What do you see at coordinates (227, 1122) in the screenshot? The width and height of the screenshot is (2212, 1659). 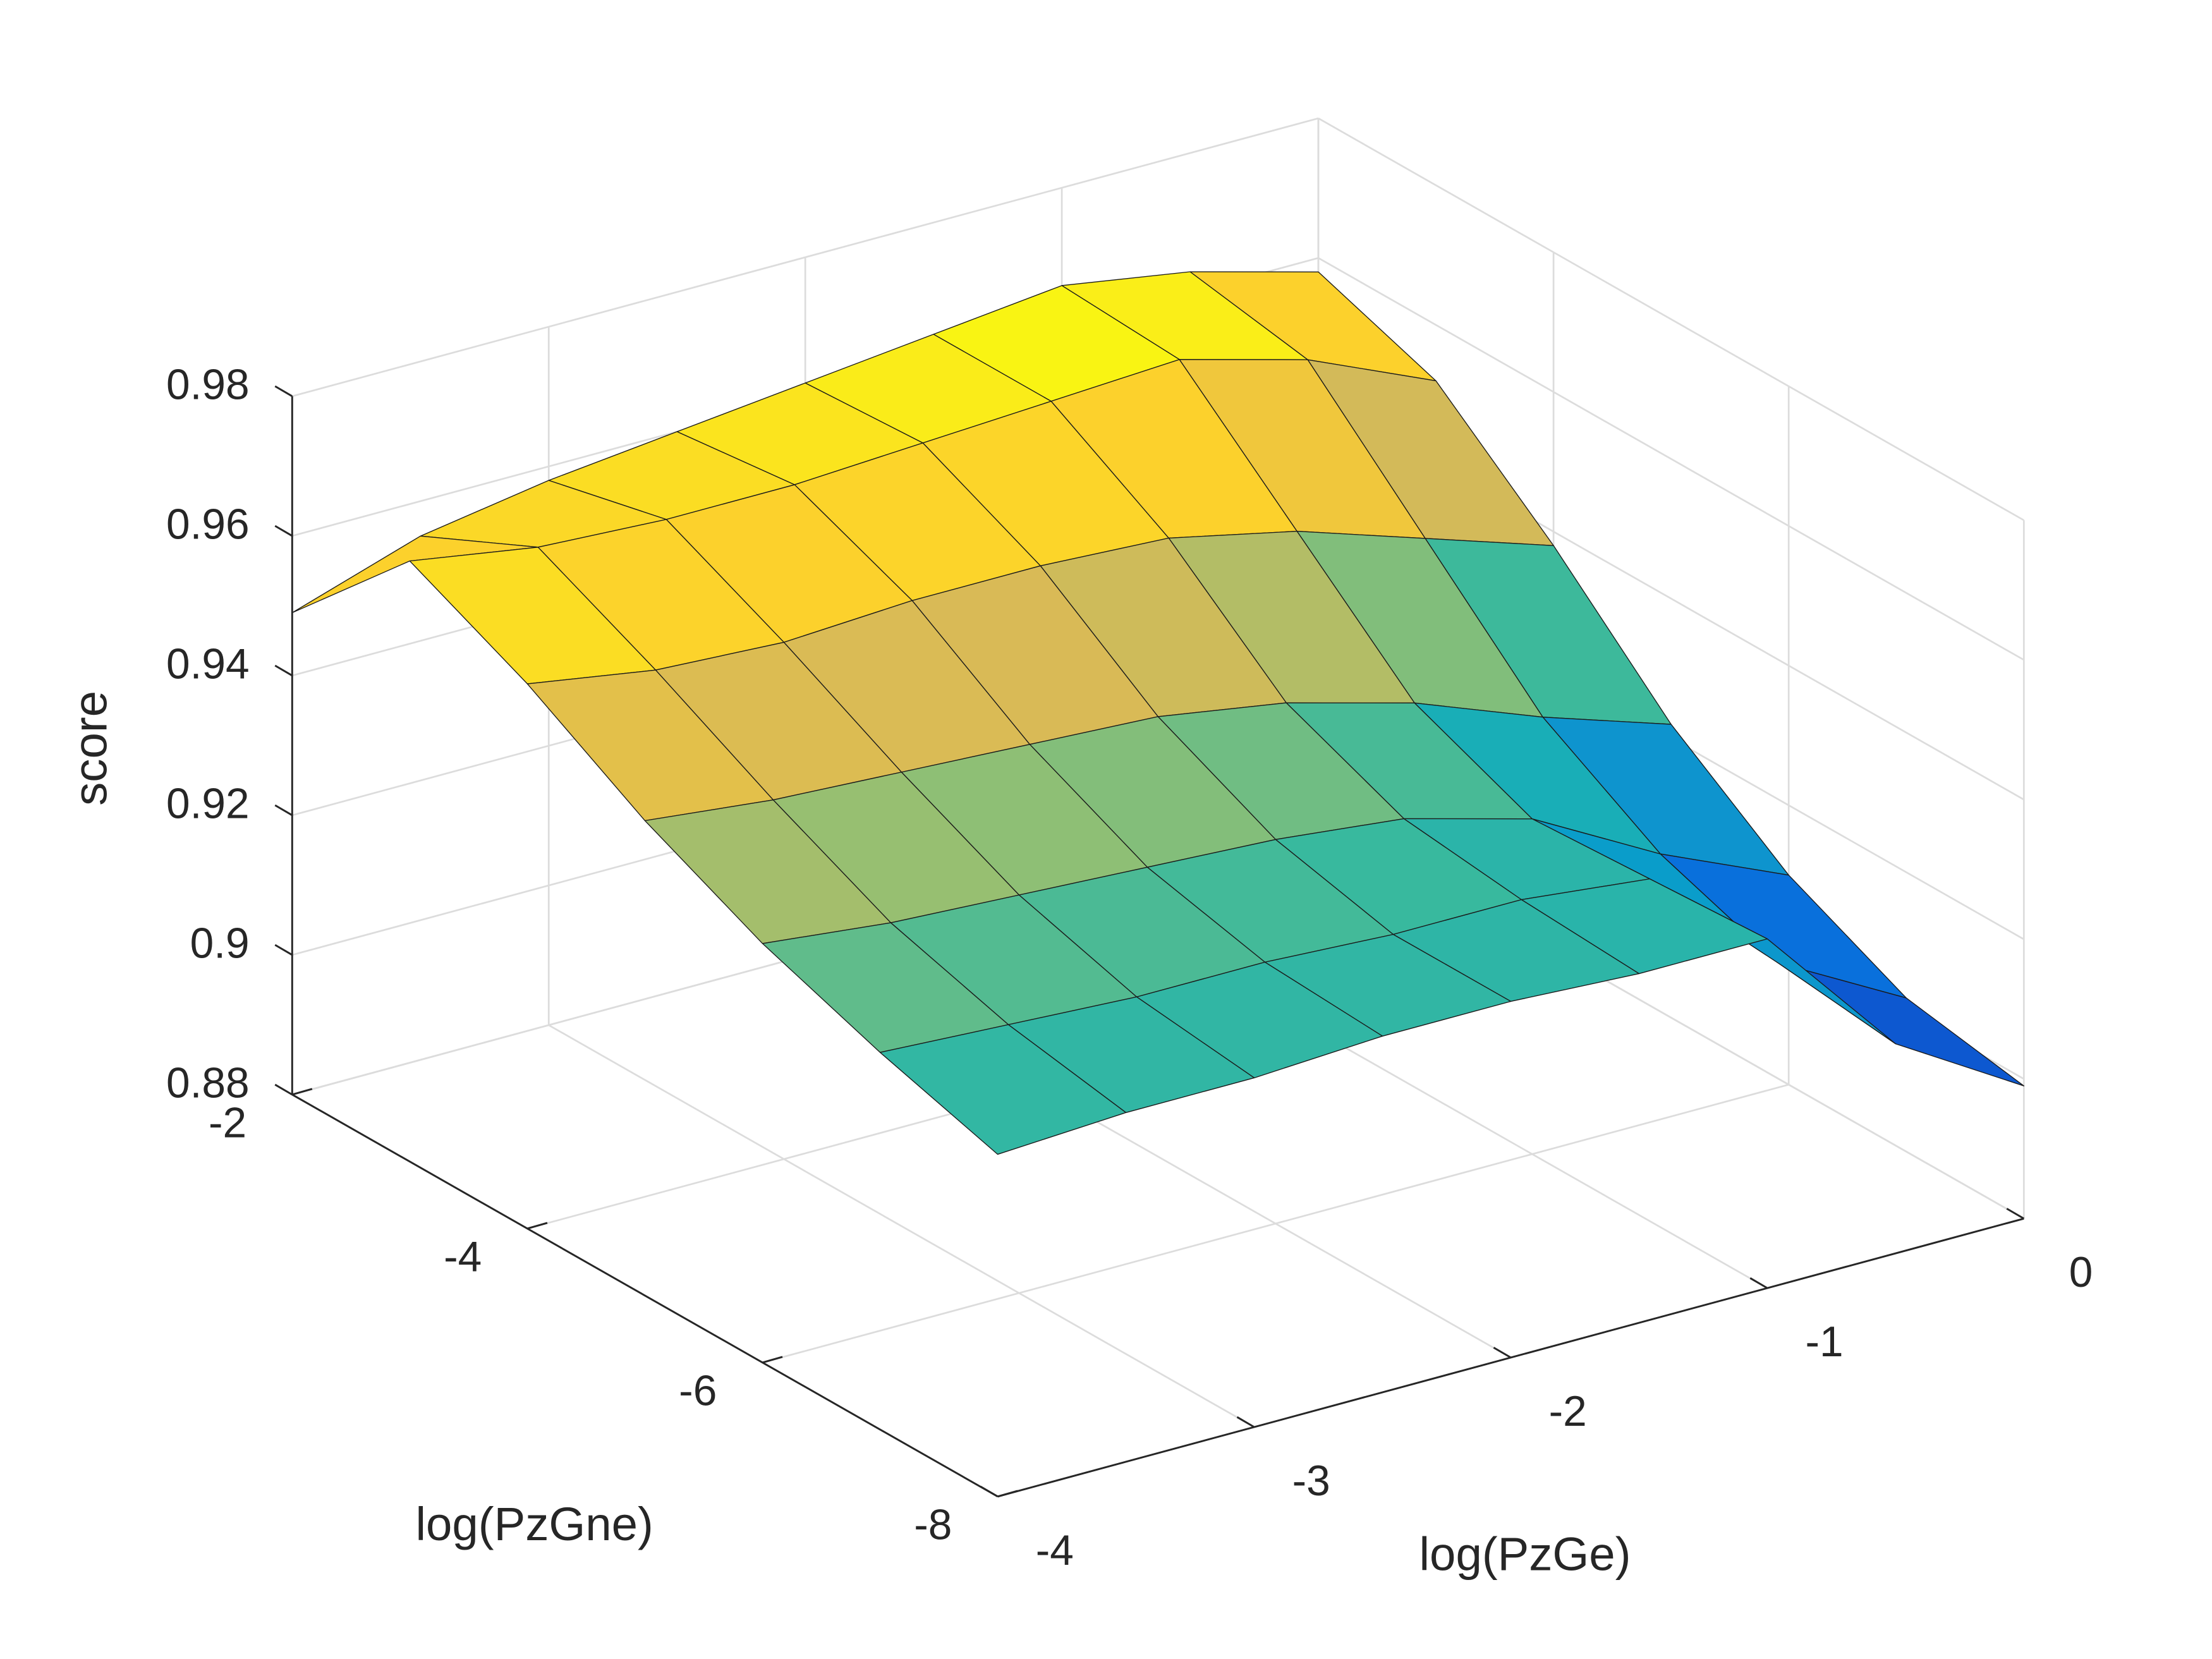 I see `y-tick-label: -2` at bounding box center [227, 1122].